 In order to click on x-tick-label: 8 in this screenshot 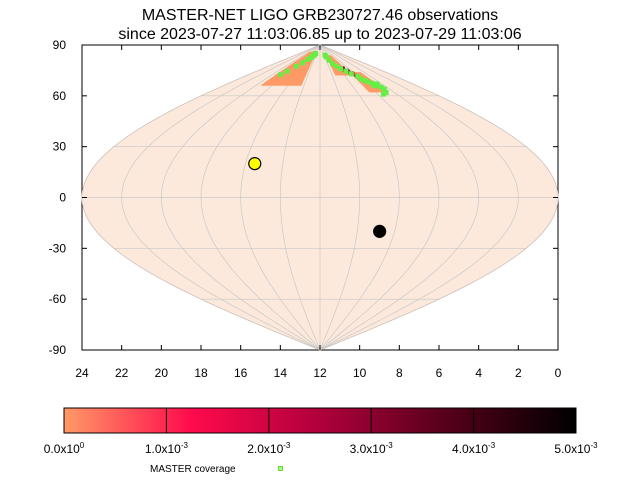, I will do `click(399, 373)`.